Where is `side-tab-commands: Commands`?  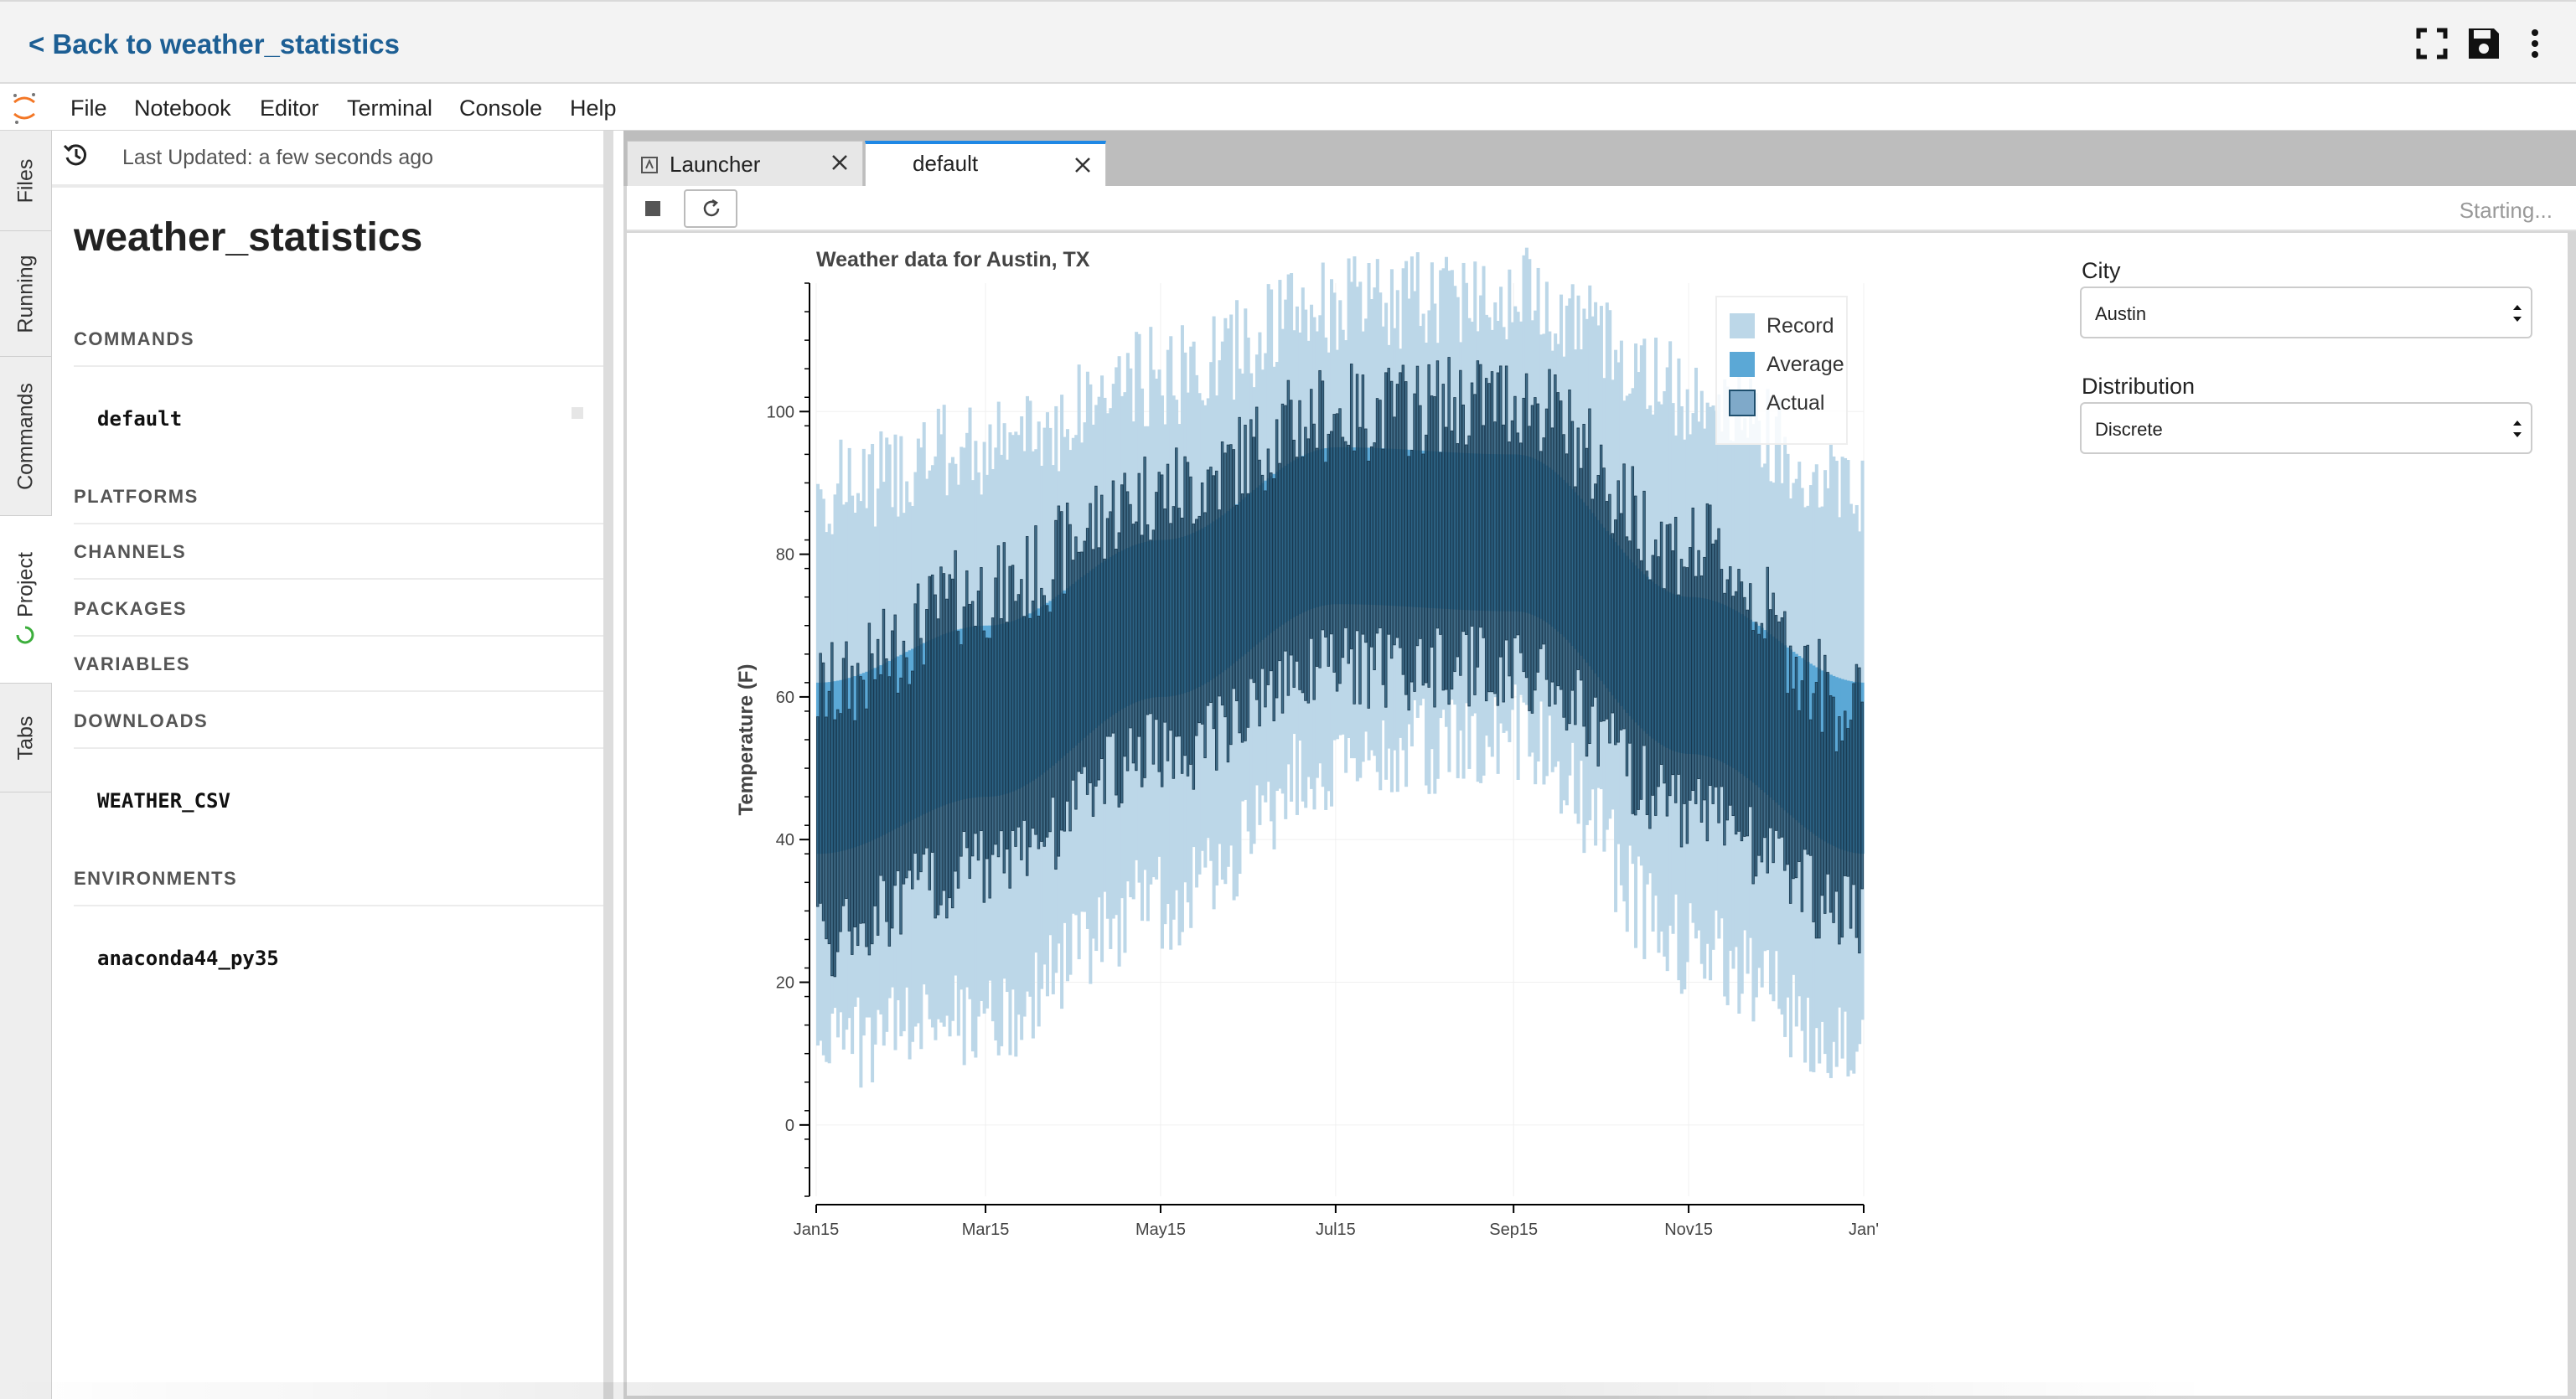 side-tab-commands: Commands is located at coordinates (26, 436).